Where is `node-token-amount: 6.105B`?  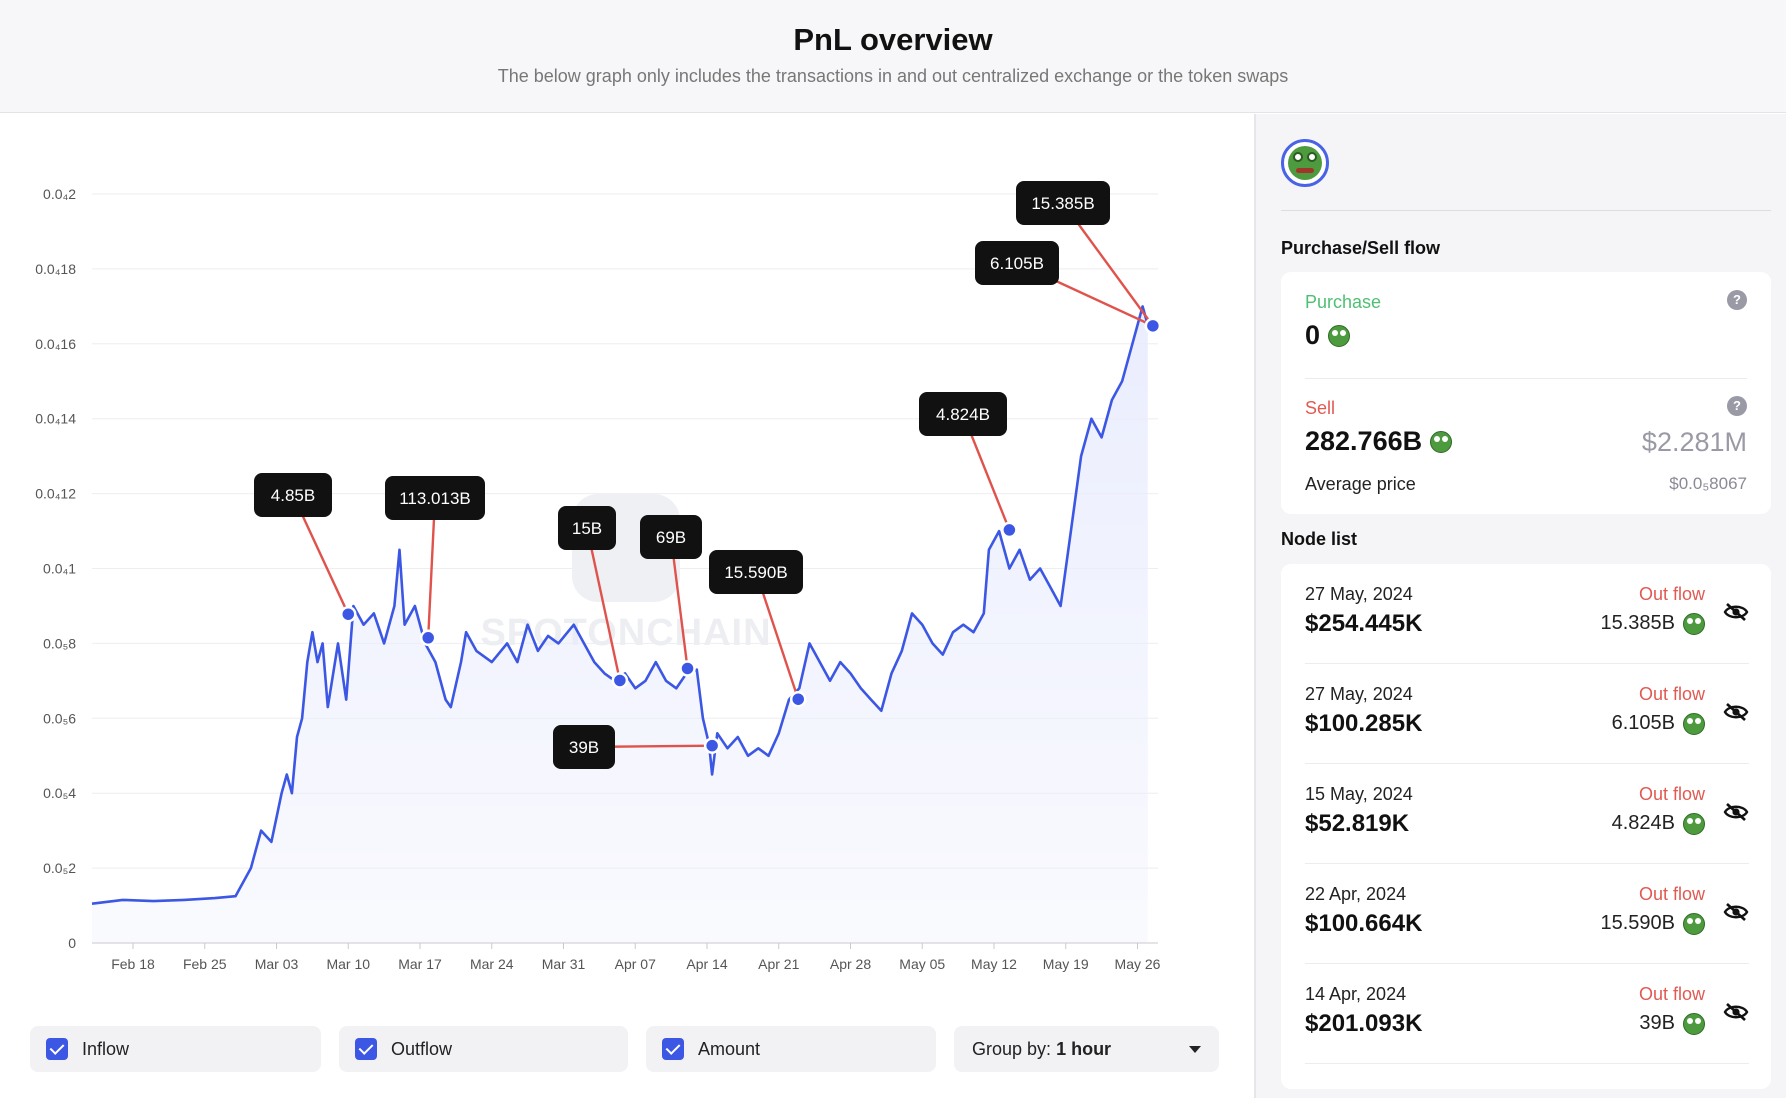 node-token-amount: 6.105B is located at coordinates (1658, 723).